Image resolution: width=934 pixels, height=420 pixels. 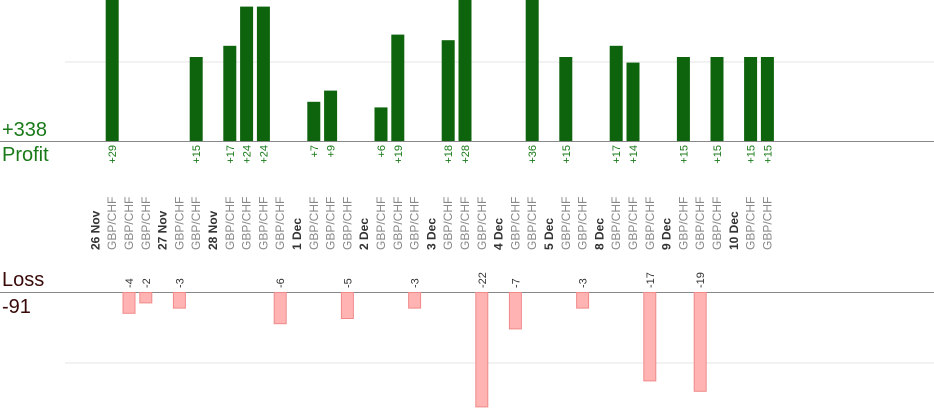 I want to click on date-label: 8 Dec, so click(x=599, y=234).